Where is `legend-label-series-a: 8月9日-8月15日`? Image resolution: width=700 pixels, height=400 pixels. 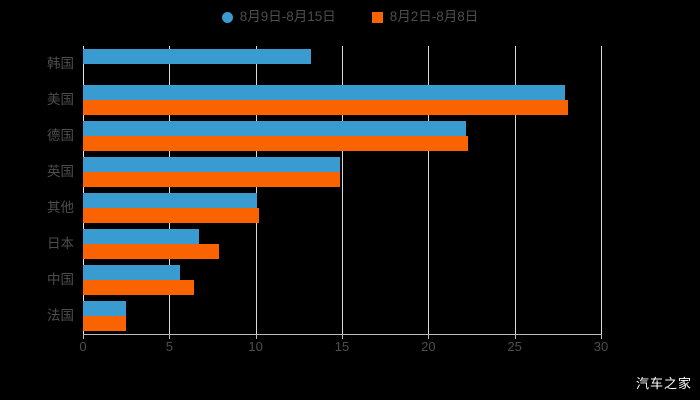 legend-label-series-a: 8月9日-8月15日 is located at coordinates (287, 16).